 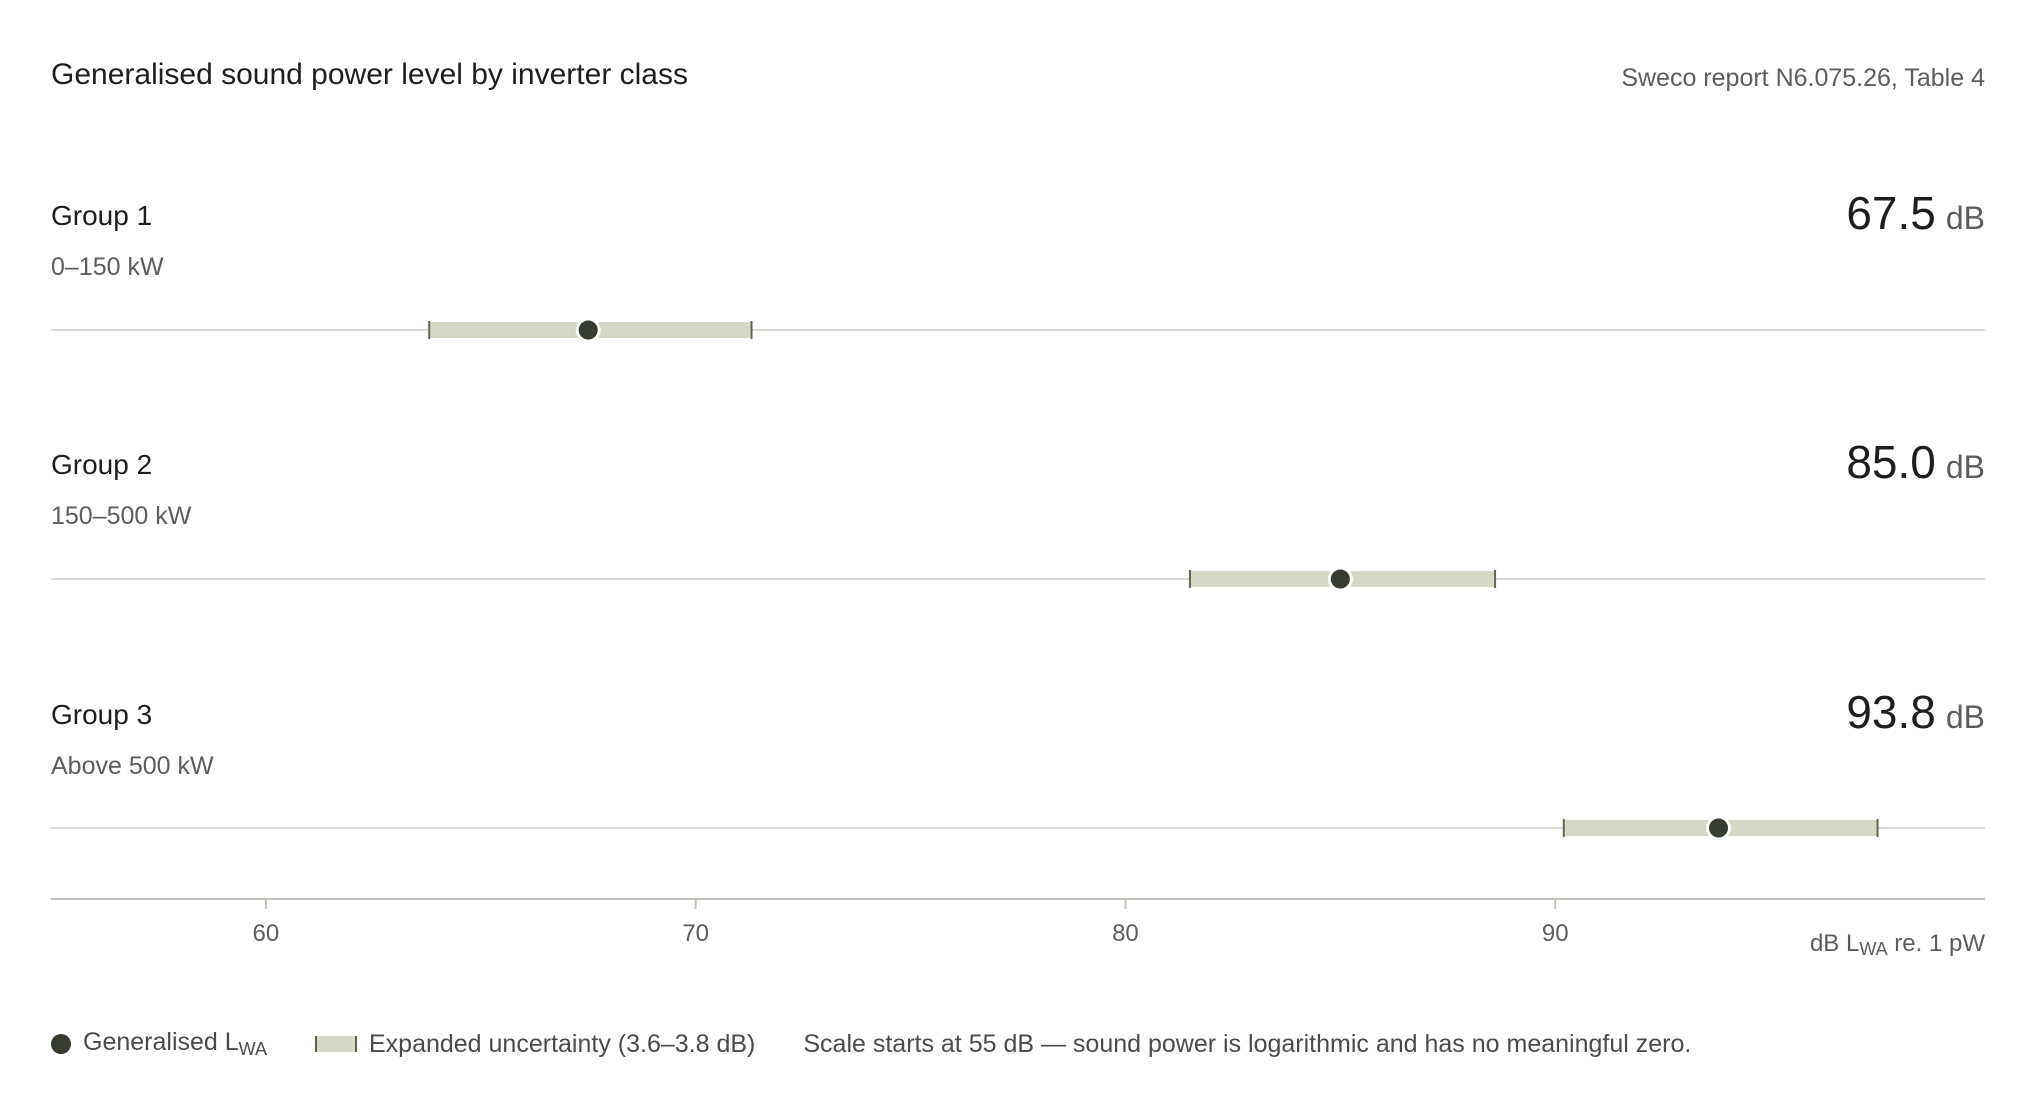 What do you see at coordinates (1340, 579) in the screenshot?
I see `group-2-value-dot` at bounding box center [1340, 579].